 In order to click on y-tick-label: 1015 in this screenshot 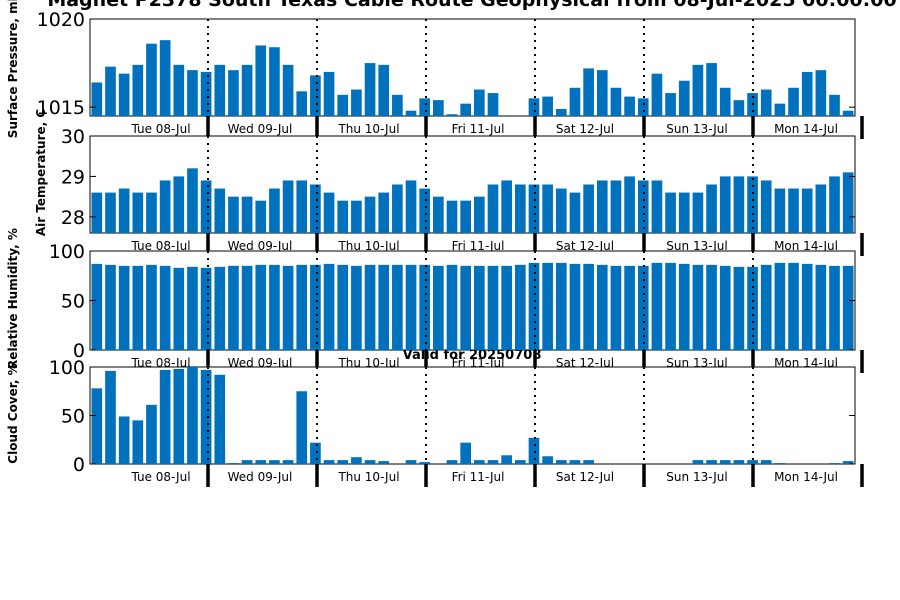, I will do `click(61, 108)`.